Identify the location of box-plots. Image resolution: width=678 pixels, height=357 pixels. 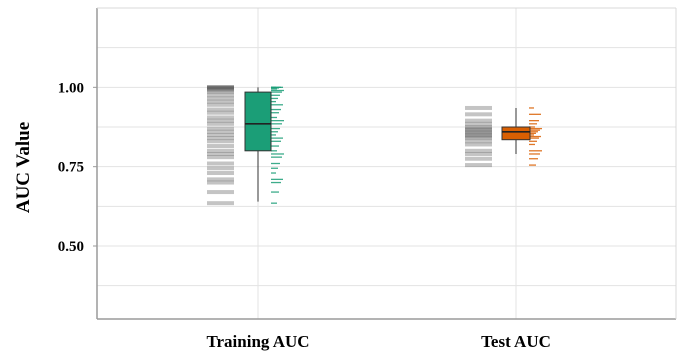
(387, 144).